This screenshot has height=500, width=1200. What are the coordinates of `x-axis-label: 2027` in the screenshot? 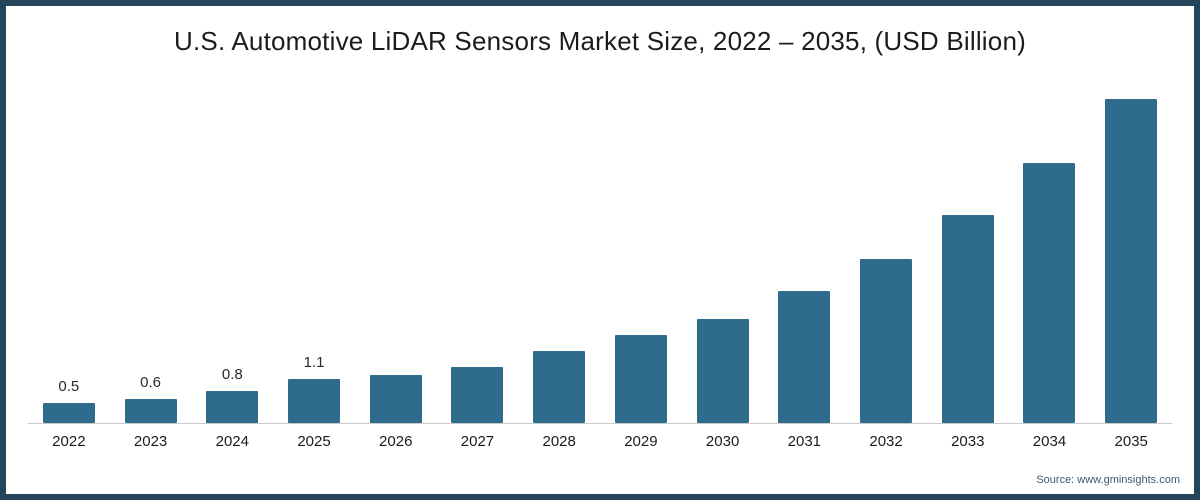 It's located at (477, 441).